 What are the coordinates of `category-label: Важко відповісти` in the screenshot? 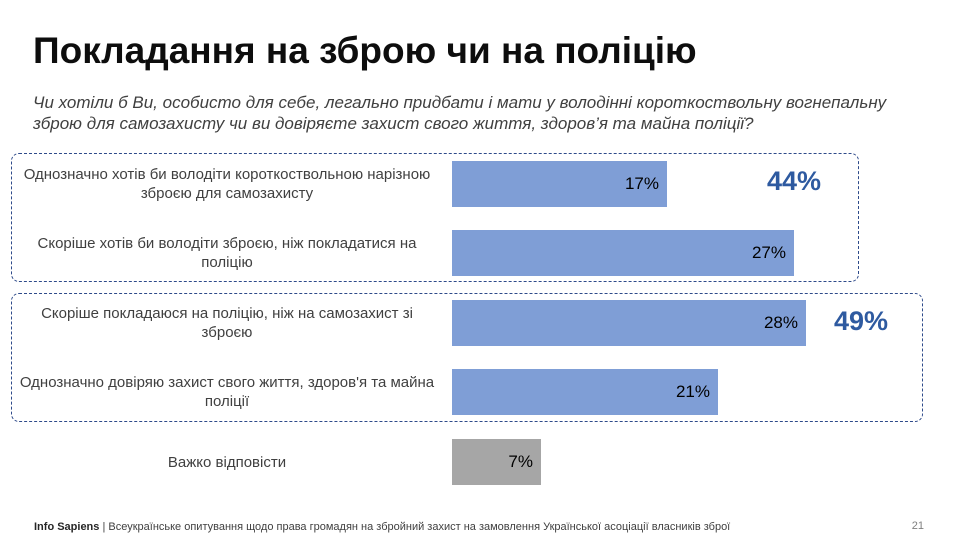 It's located at (227, 462).